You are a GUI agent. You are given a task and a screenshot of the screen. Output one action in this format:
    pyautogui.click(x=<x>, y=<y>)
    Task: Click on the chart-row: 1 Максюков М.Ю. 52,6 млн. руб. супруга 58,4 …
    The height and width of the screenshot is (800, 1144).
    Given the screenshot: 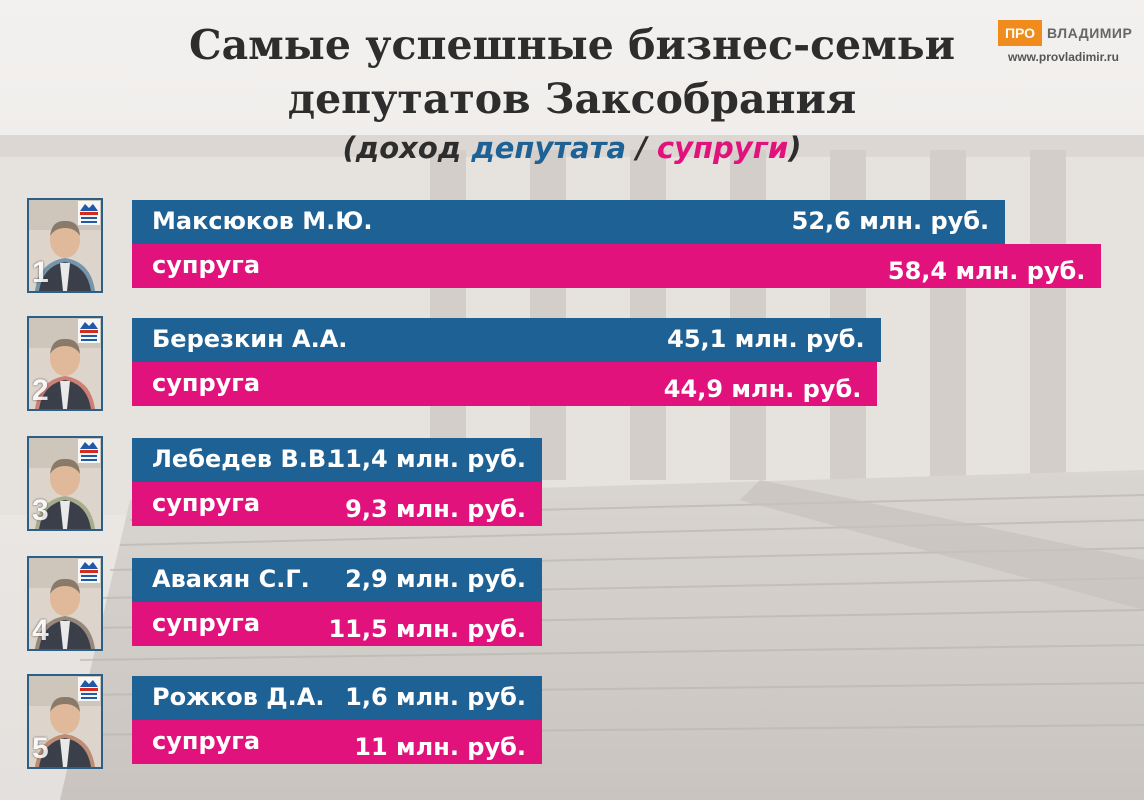 What is the action you would take?
    pyautogui.click(x=572, y=248)
    